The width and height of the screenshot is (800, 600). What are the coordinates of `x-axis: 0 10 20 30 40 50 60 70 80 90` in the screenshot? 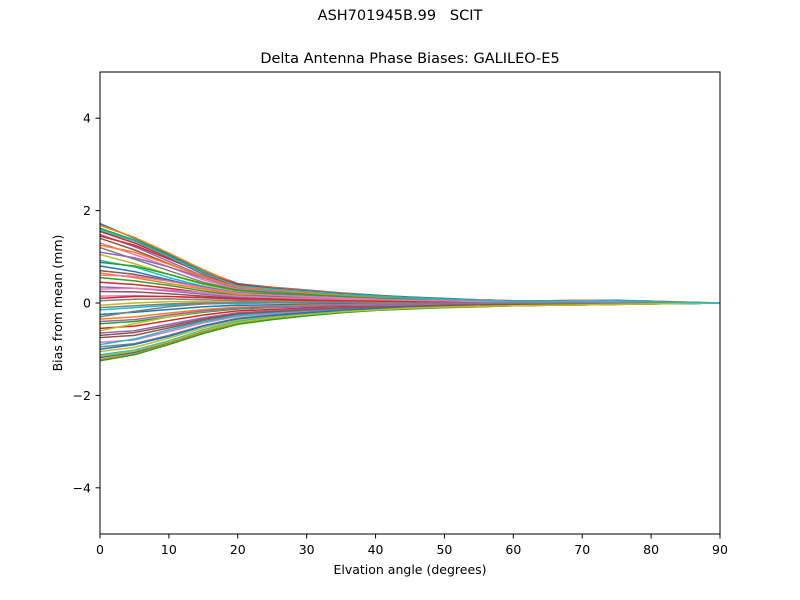 It's located at (412, 545).